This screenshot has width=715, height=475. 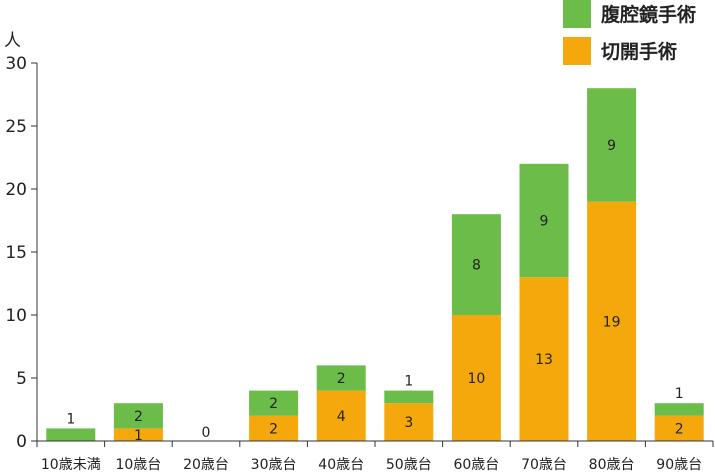 What do you see at coordinates (12, 41) in the screenshot?
I see `y-axis-unit-label: 人` at bounding box center [12, 41].